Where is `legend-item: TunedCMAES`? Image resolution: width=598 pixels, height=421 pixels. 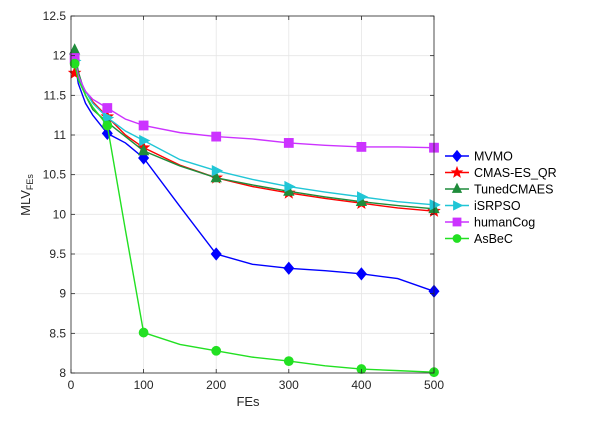
legend-item: TunedCMAES is located at coordinates (499, 190).